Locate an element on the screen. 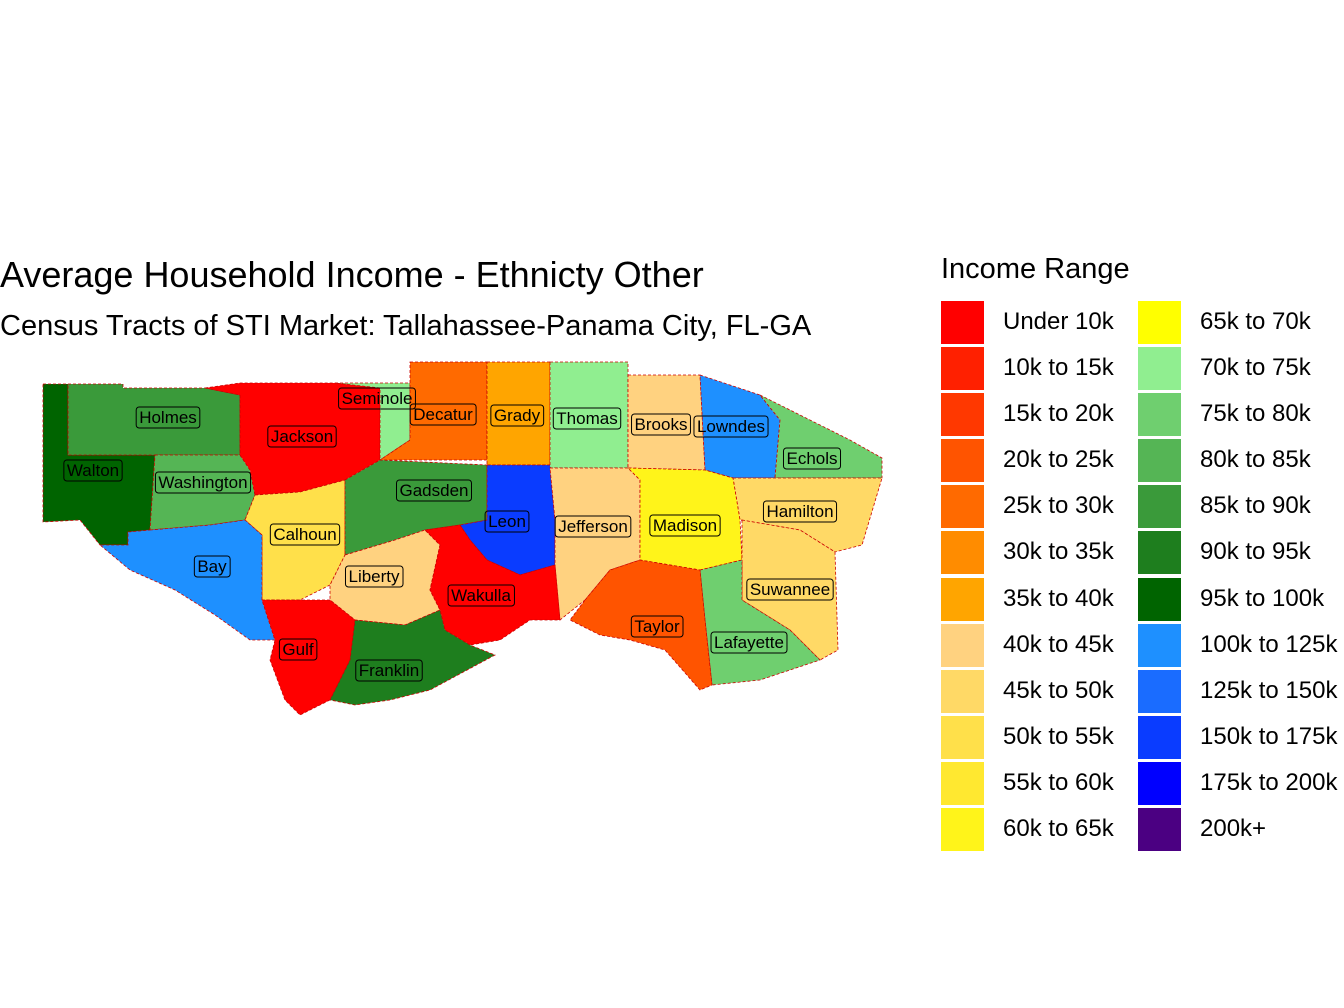 This screenshot has width=1344, height=1008. county-label-jefferson: Jefferson is located at coordinates (593, 526).